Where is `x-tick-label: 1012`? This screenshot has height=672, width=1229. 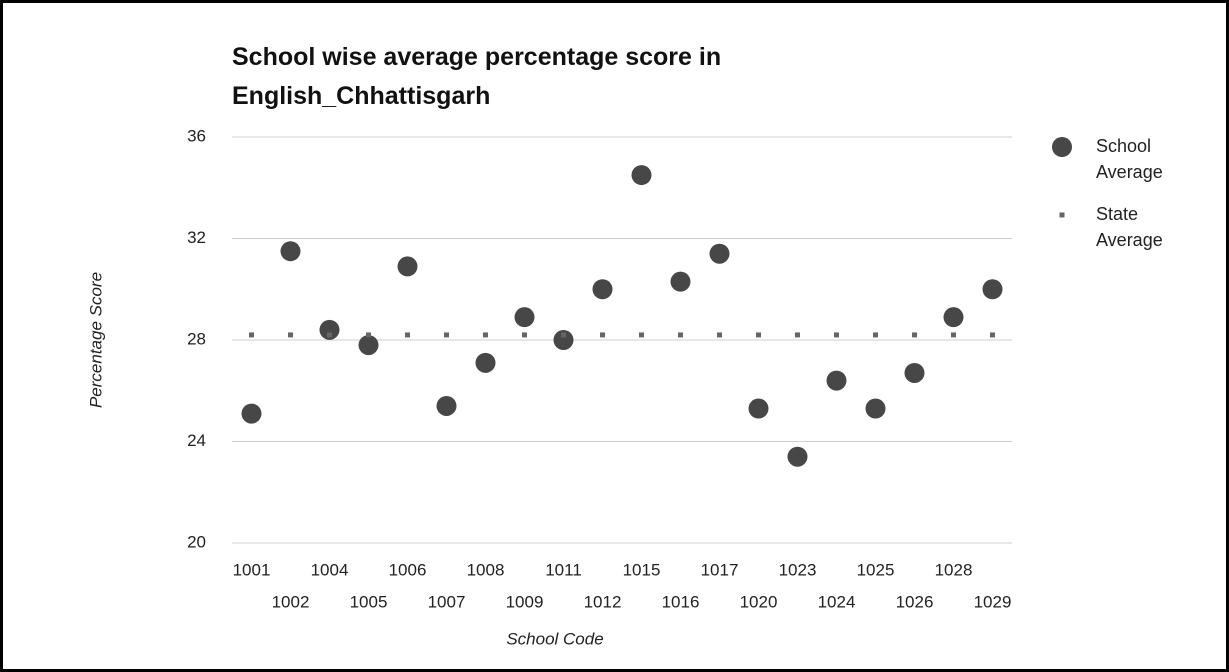 x-tick-label: 1012 is located at coordinates (603, 601).